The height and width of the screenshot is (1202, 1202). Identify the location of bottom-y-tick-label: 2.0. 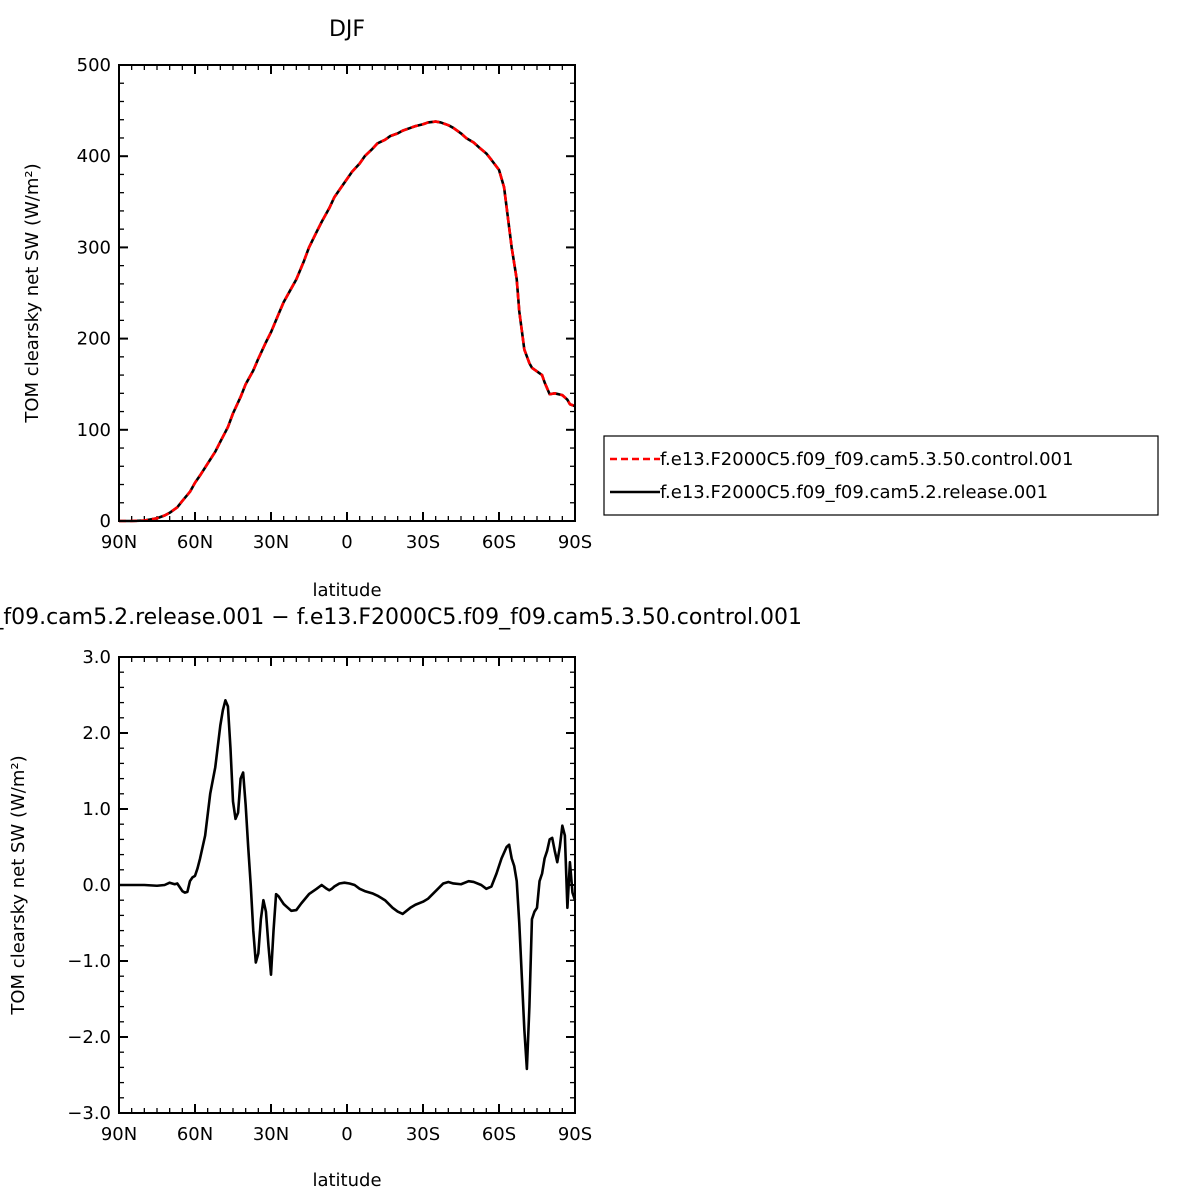
(96, 733).